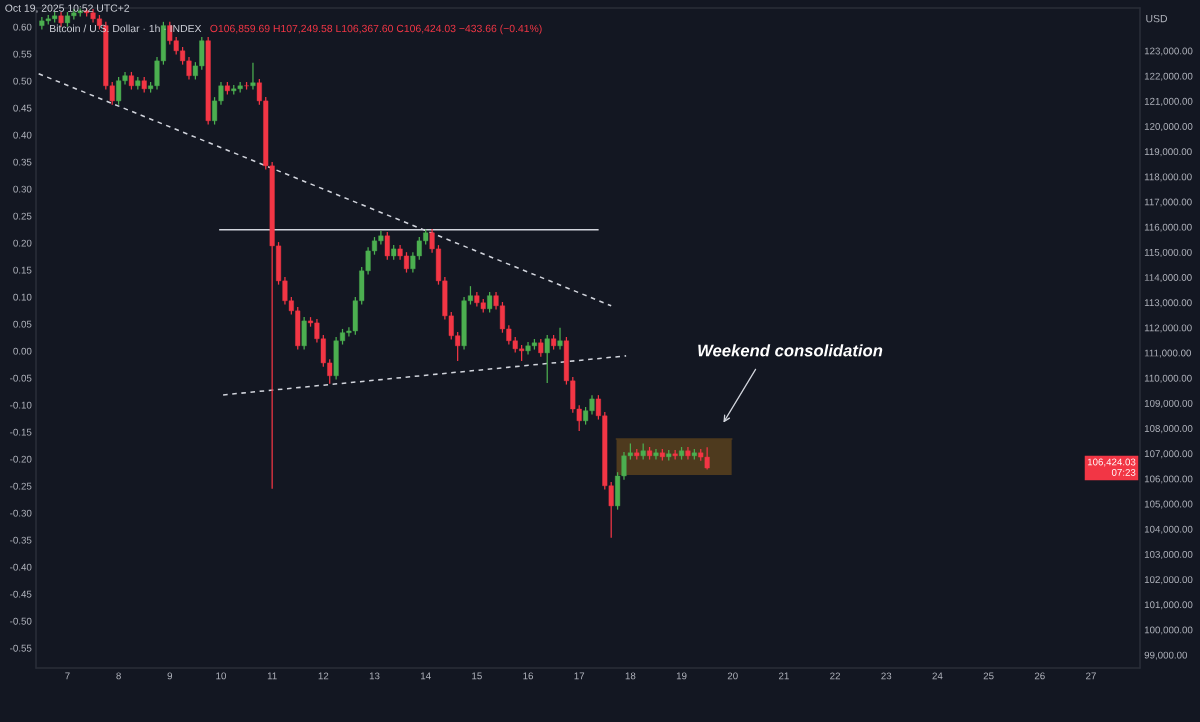 The image size is (1200, 722). What do you see at coordinates (21, 540) in the screenshot?
I see `y2-tick-label: -0.35` at bounding box center [21, 540].